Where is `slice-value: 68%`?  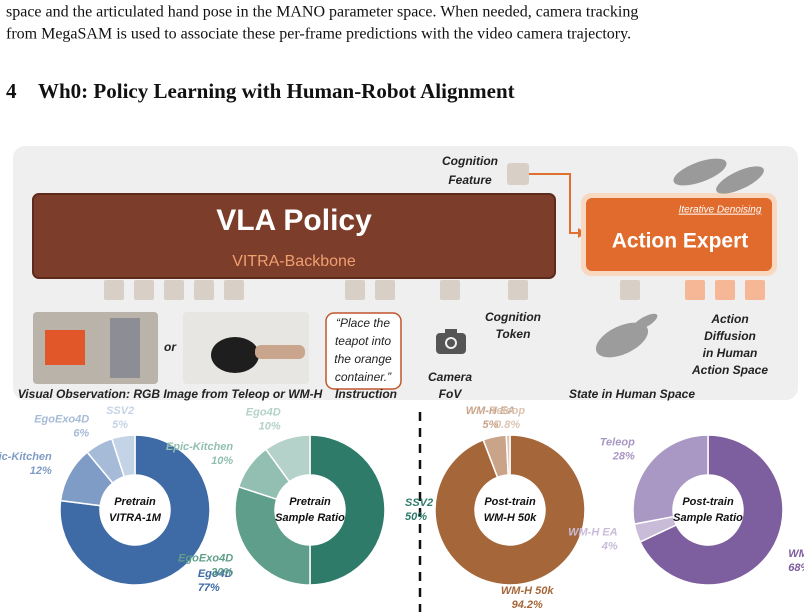
slice-value: 68% is located at coordinates (796, 568).